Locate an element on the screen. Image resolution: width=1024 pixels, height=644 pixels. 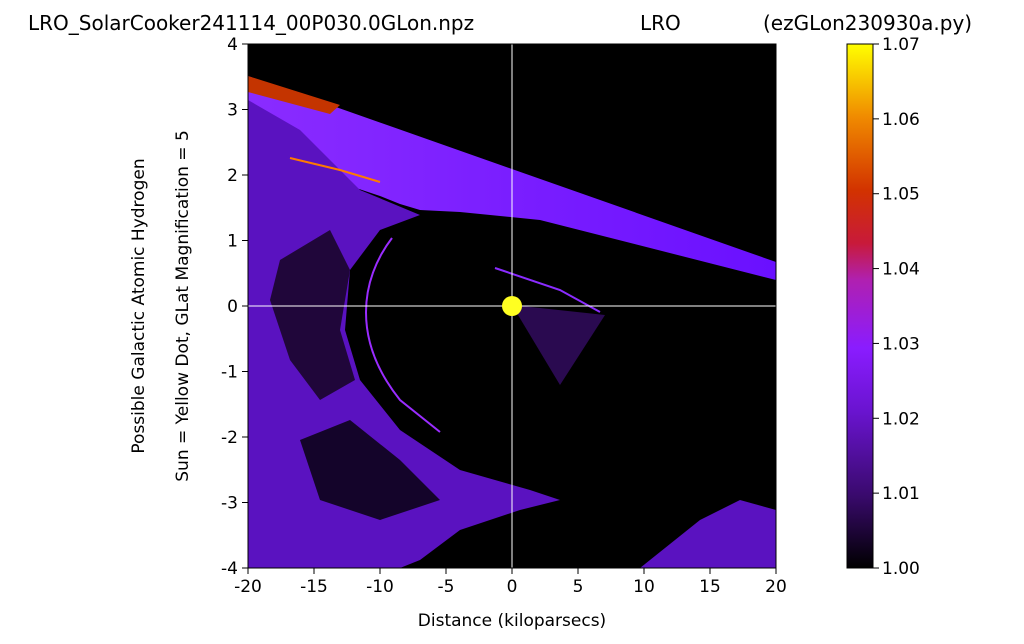
colorbar-tick-label: 1.03 is located at coordinates (901, 344).